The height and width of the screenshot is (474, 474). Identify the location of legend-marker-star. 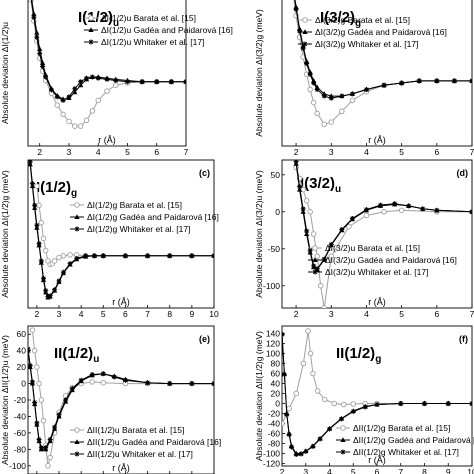
(91, 42).